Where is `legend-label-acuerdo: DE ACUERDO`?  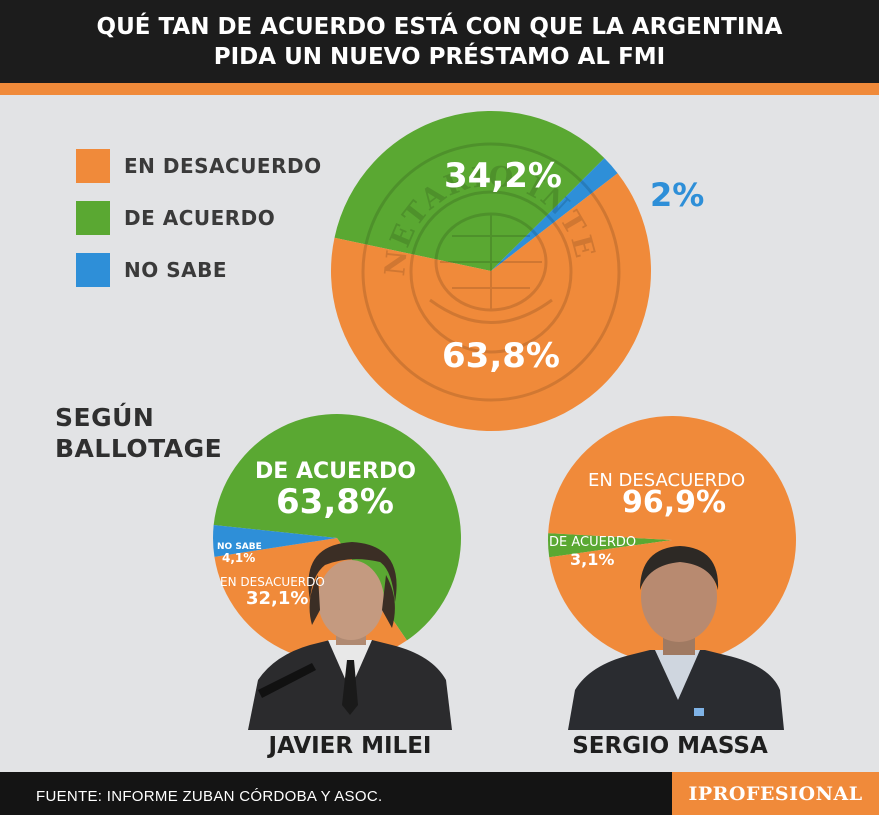
legend-label-acuerdo: DE ACUERDO is located at coordinates (200, 218).